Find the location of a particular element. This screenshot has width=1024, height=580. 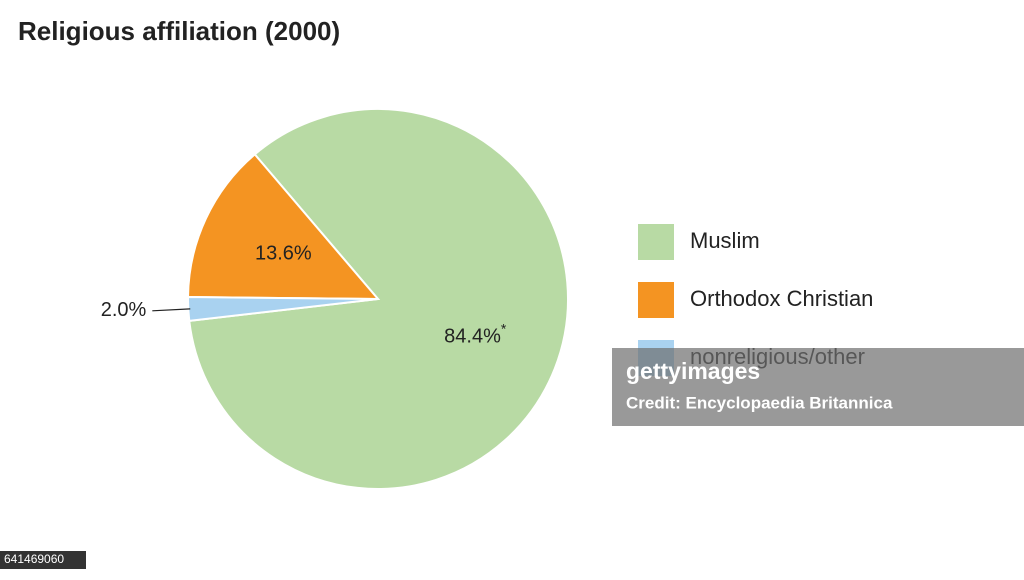

leader-line is located at coordinates (171, 310).